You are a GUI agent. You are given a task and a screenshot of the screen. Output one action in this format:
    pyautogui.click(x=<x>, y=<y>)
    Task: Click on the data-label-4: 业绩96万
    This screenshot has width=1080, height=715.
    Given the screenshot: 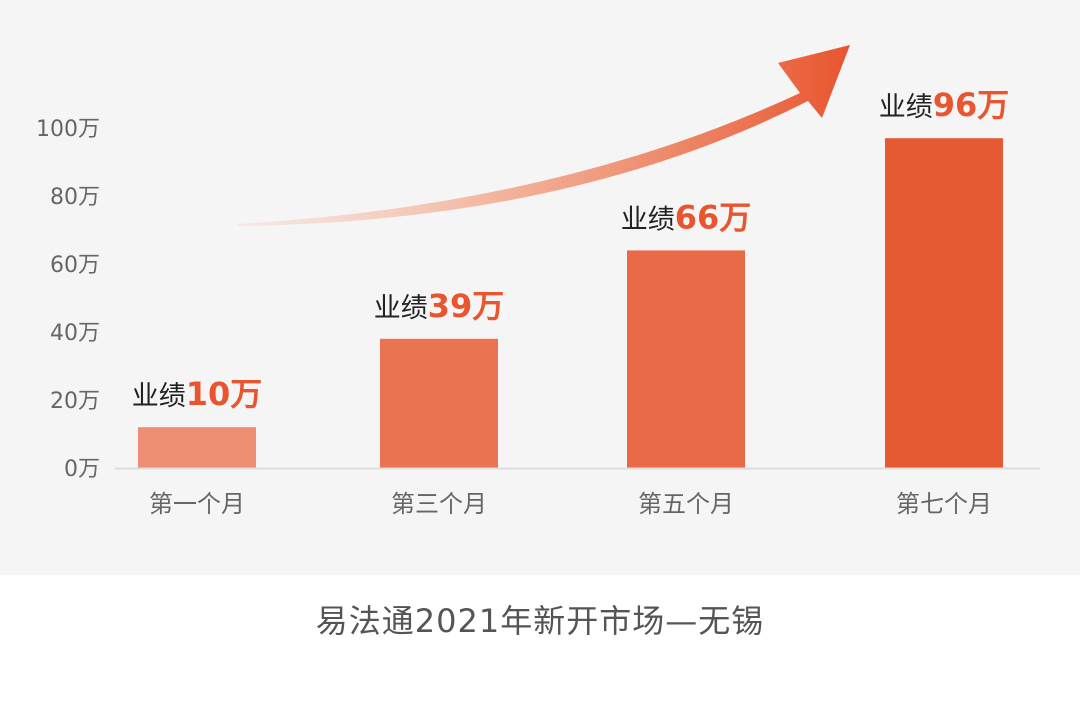 What is the action you would take?
    pyautogui.click(x=944, y=105)
    